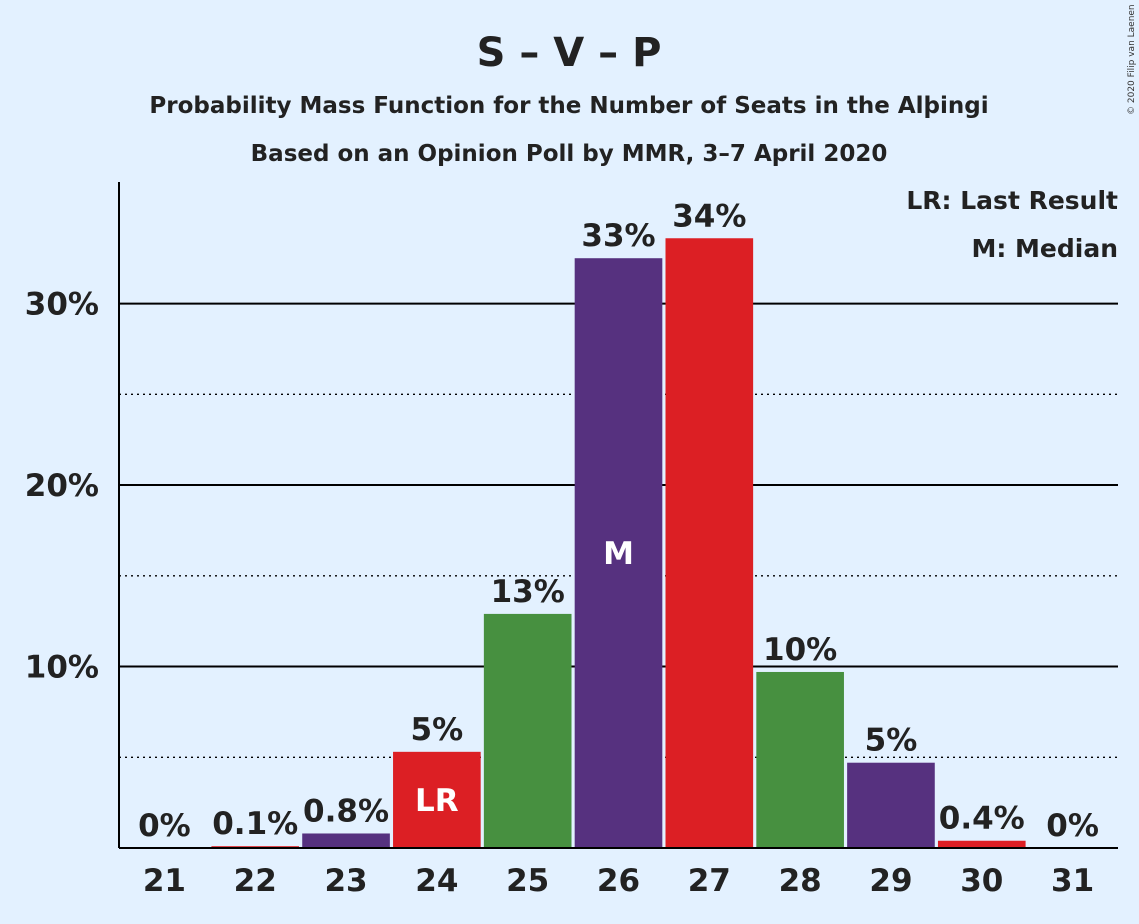  What do you see at coordinates (800, 650) in the screenshot?
I see `bar-value-label: 10%` at bounding box center [800, 650].